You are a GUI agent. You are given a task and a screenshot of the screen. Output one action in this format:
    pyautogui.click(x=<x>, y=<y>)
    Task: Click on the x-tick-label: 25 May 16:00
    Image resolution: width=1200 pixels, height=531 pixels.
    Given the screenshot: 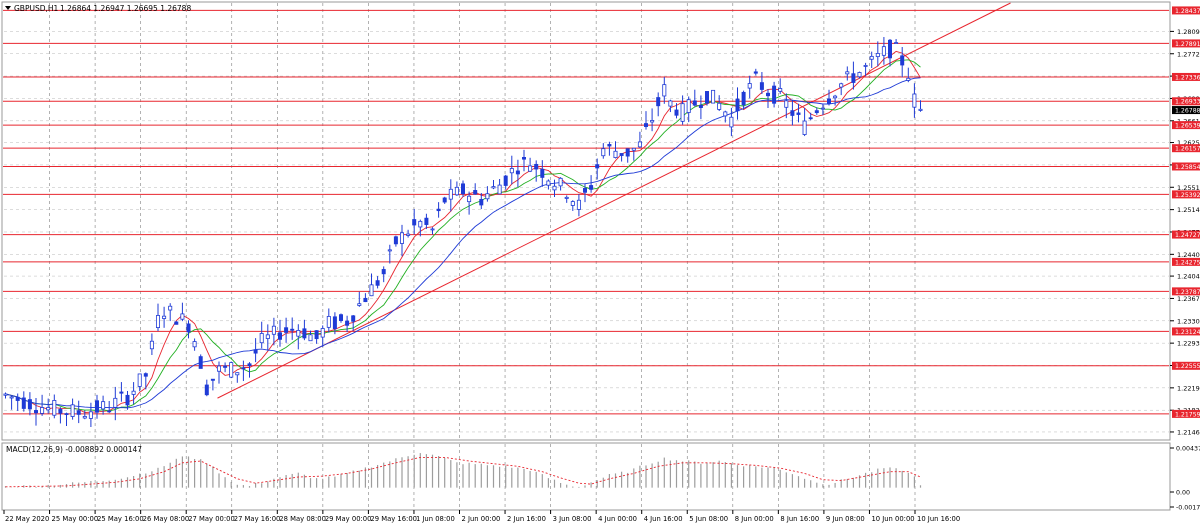 What is the action you would take?
    pyautogui.click(x=120, y=519)
    